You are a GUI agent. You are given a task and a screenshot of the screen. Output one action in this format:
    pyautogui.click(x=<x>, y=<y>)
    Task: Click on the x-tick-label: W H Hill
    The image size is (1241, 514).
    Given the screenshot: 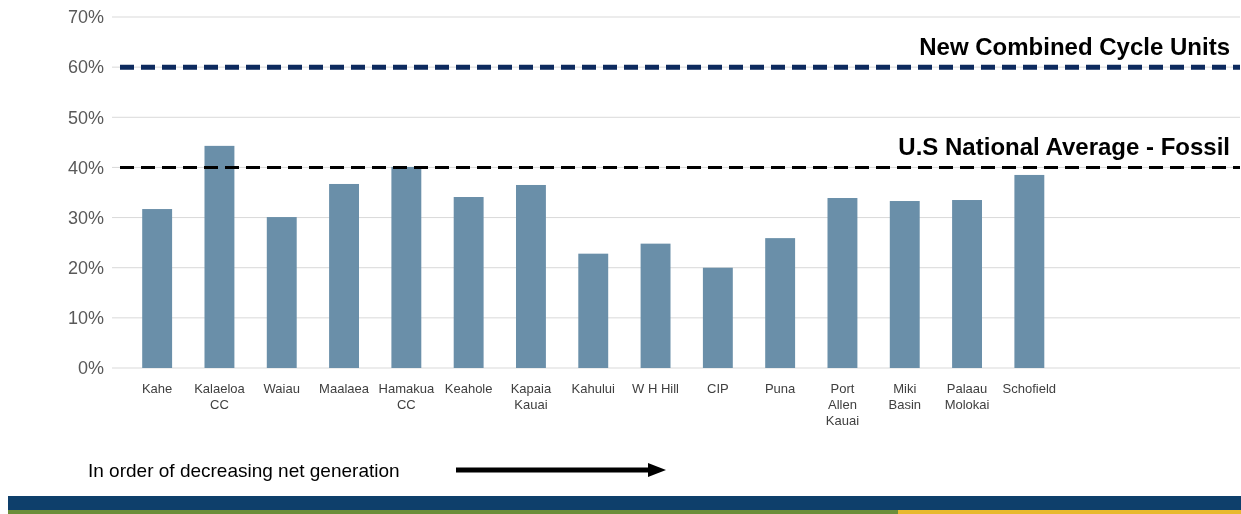 What is the action you would take?
    pyautogui.click(x=656, y=388)
    